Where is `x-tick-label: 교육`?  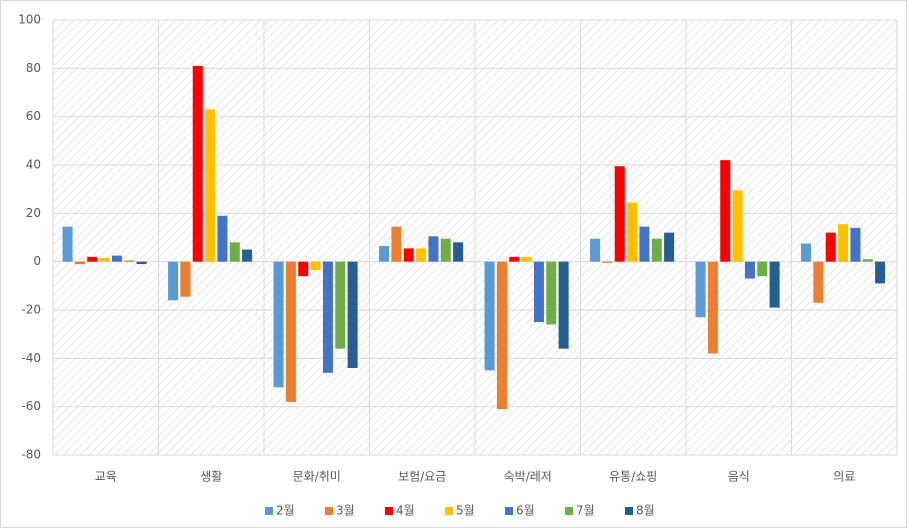
x-tick-label: 교육 is located at coordinates (106, 477).